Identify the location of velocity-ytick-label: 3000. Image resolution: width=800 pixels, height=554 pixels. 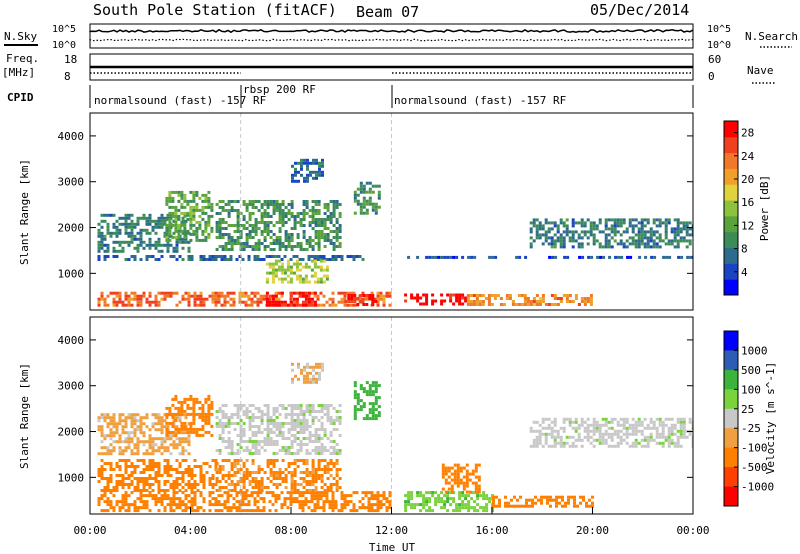
(71, 386).